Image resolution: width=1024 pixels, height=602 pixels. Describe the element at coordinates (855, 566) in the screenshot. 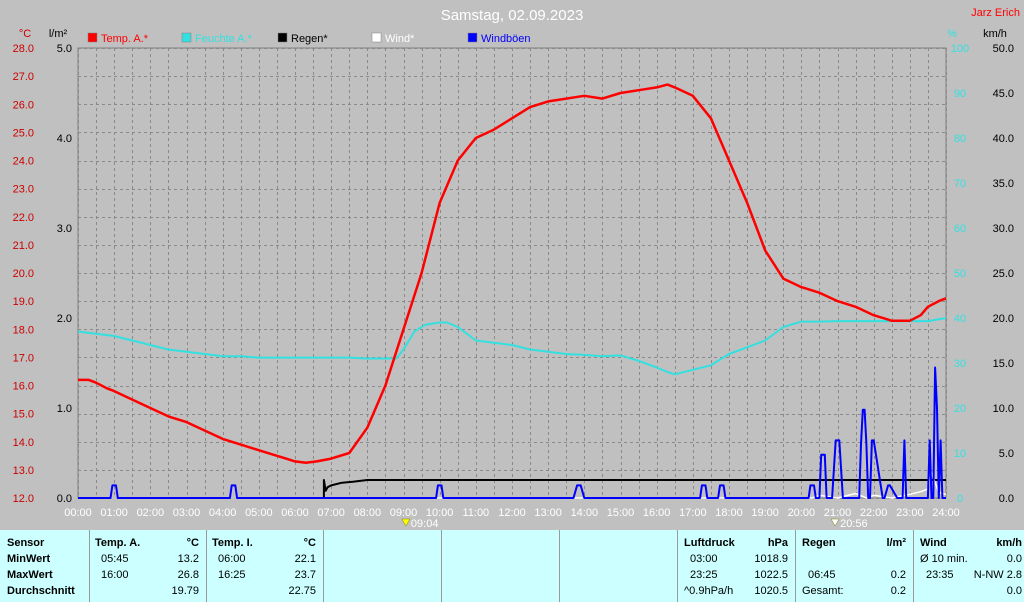

I see `stats-rain-section: Regen l/m² 06:45 0.2 Gesamt: 0.2` at that location.